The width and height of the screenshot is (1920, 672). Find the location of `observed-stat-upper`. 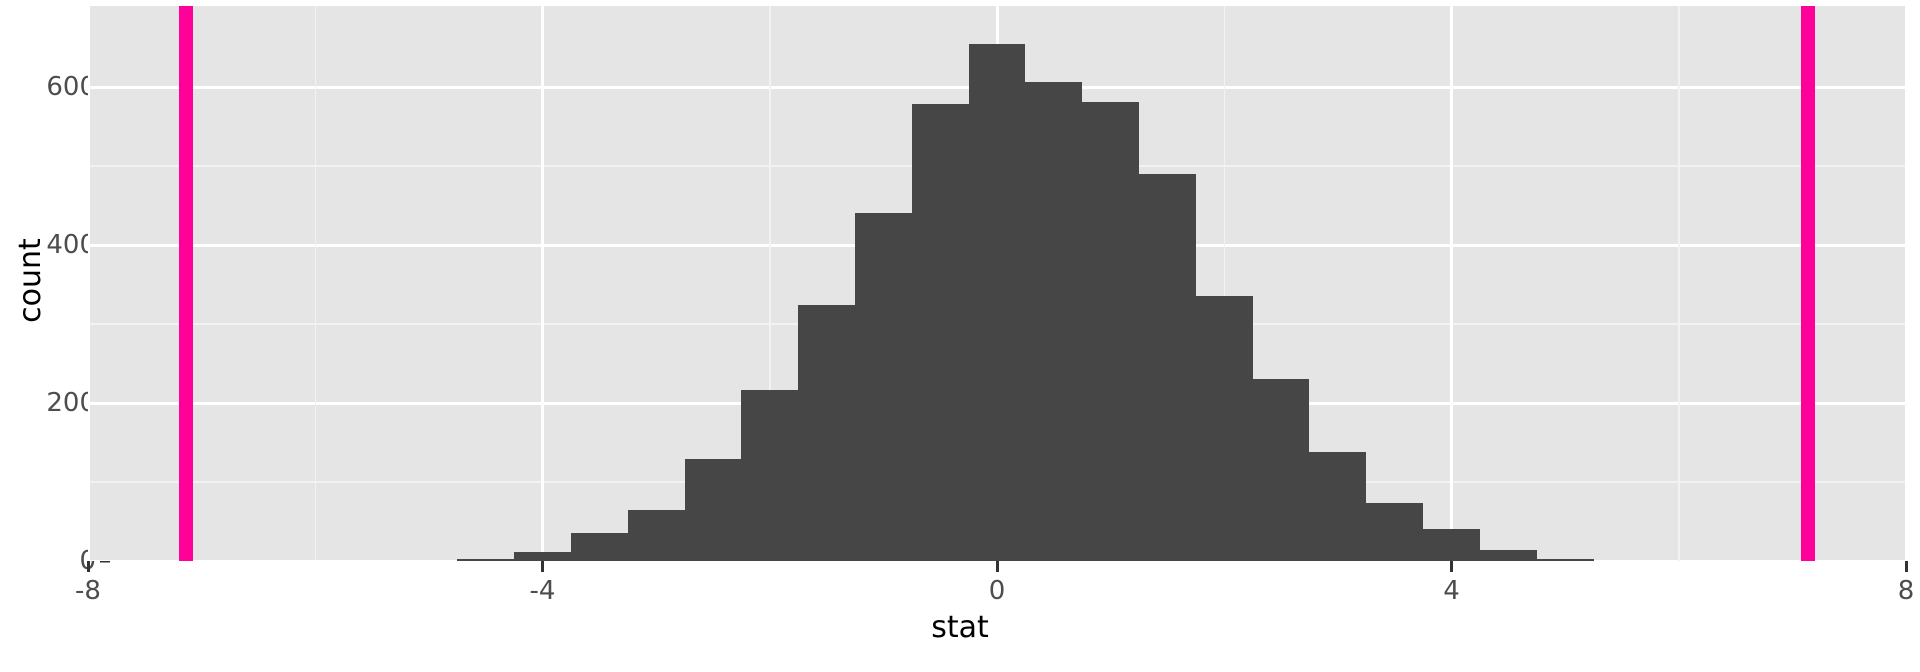

observed-stat-upper is located at coordinates (1808, 283).